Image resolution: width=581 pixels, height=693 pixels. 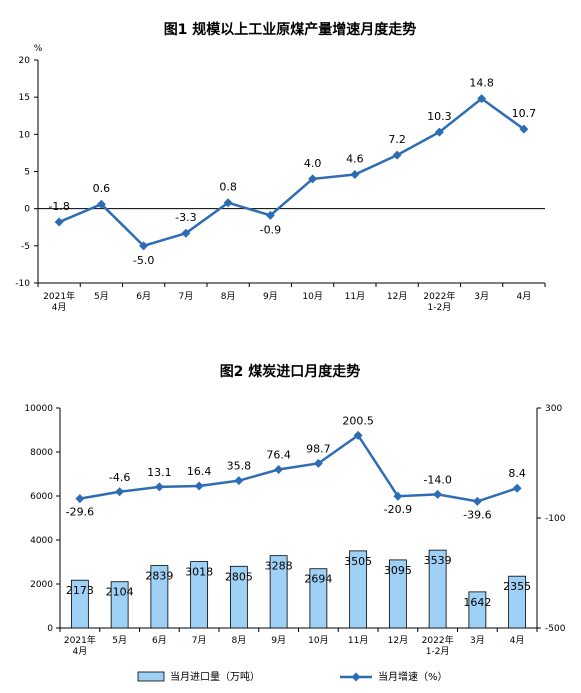 I want to click on chart-2-title: 图2 煤炭进口月度走势, so click(x=290, y=371).